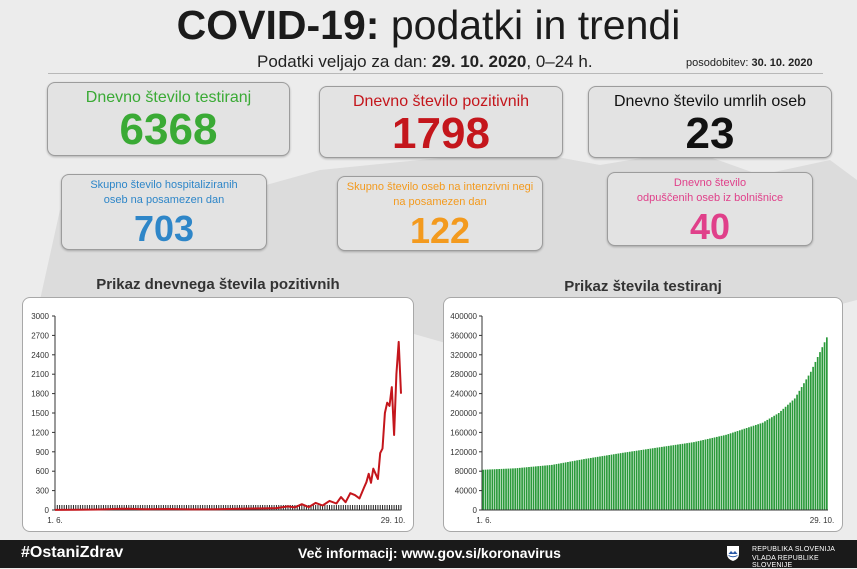 This screenshot has width=857, height=569. Describe the element at coordinates (40, 316) in the screenshot. I see `y-tick-label: 3000` at that location.